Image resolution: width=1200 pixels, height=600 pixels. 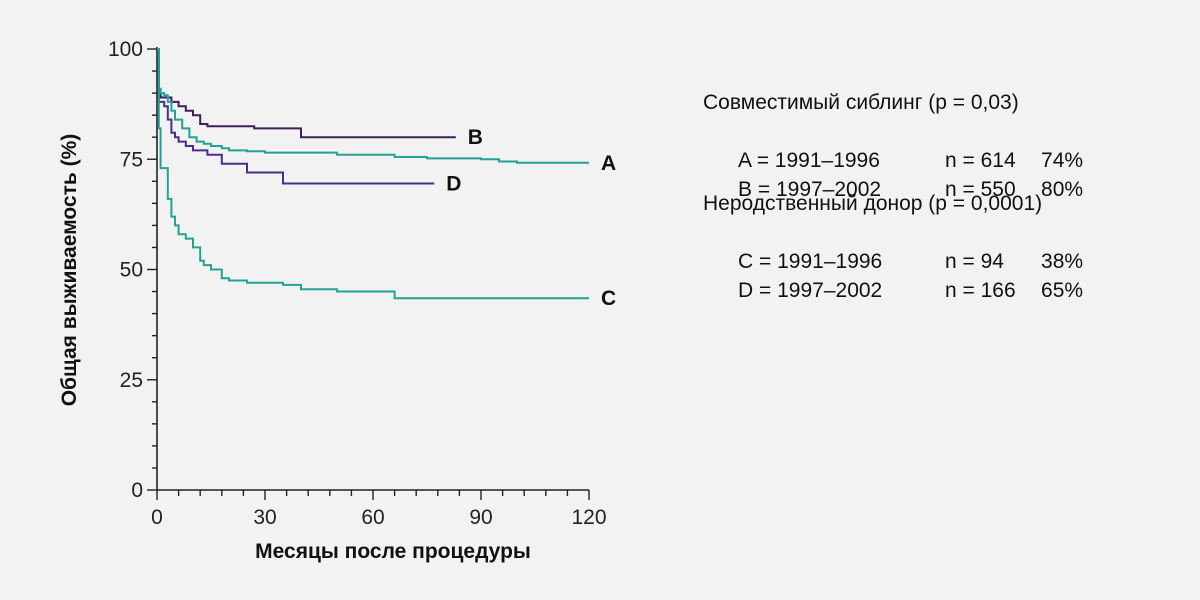 I want to click on curve-label-b: B, so click(x=475, y=137).